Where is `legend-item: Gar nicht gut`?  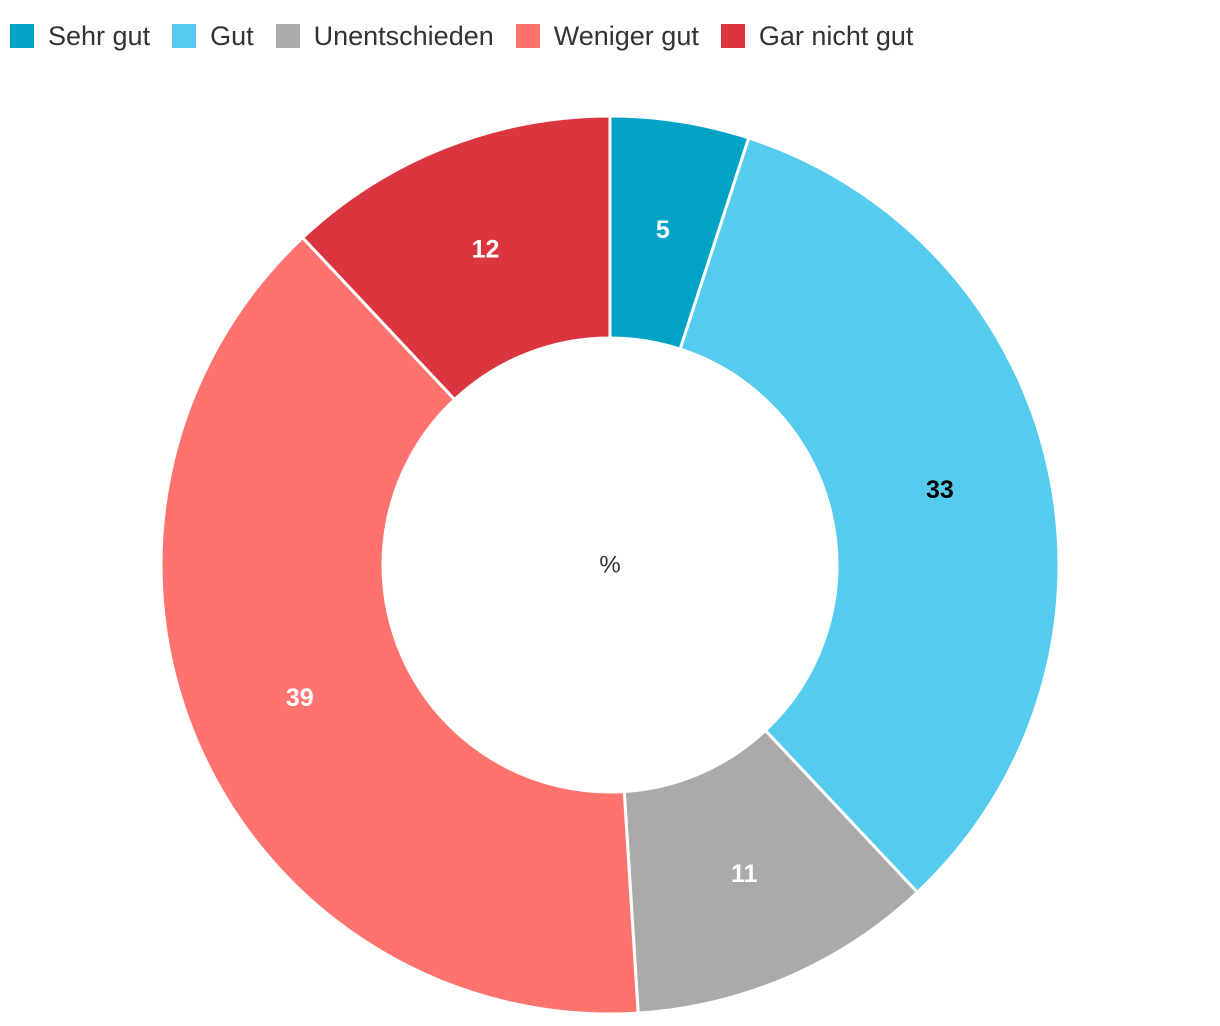
legend-item: Gar nicht gut is located at coordinates (817, 36).